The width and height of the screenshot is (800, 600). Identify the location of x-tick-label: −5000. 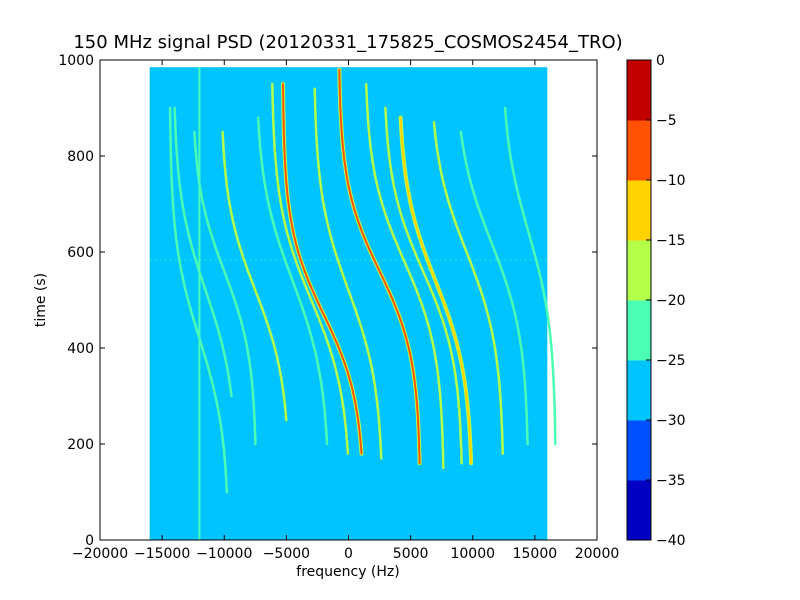
(286, 554).